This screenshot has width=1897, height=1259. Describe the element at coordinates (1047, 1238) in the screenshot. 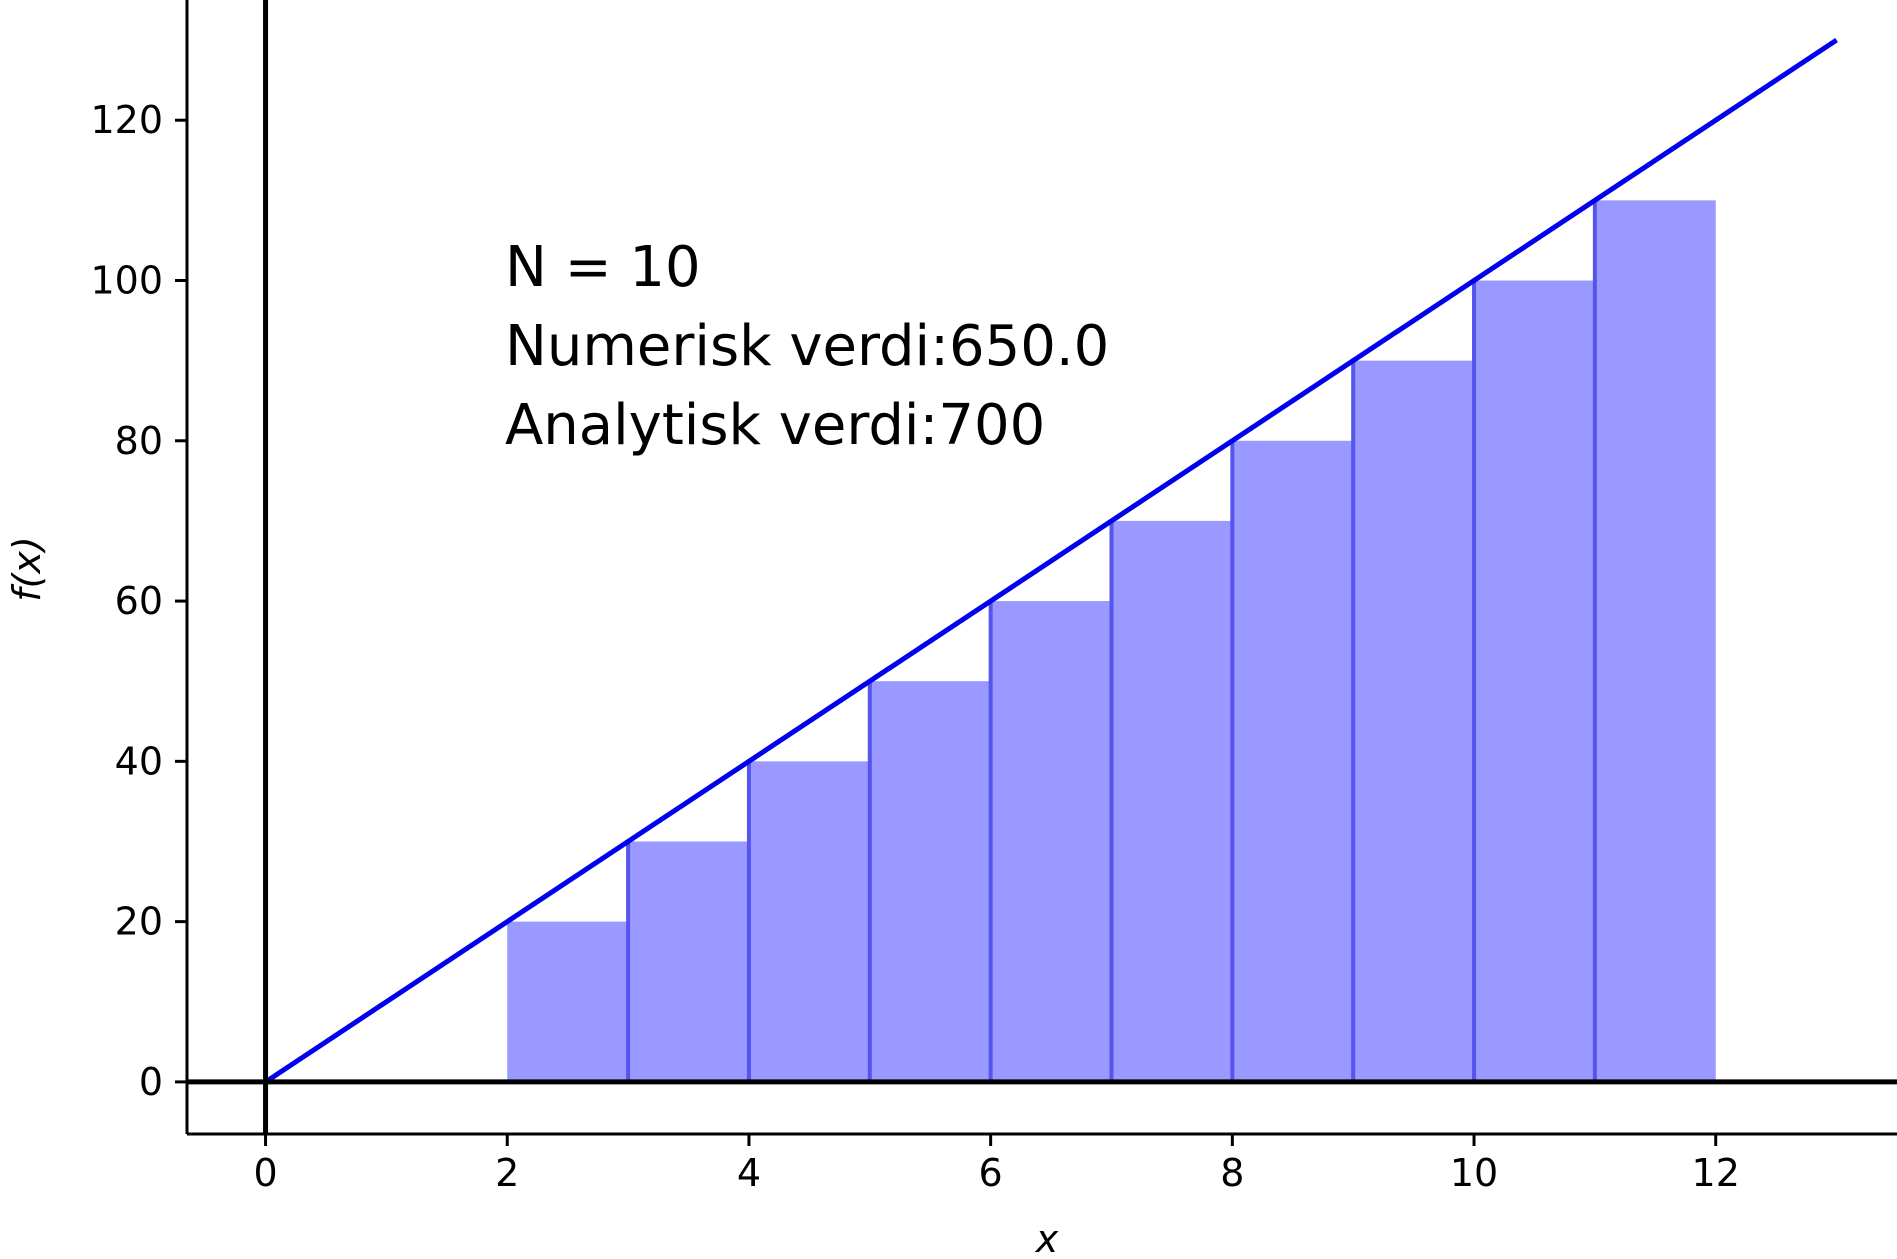

I see `x-axis-label: x` at that location.